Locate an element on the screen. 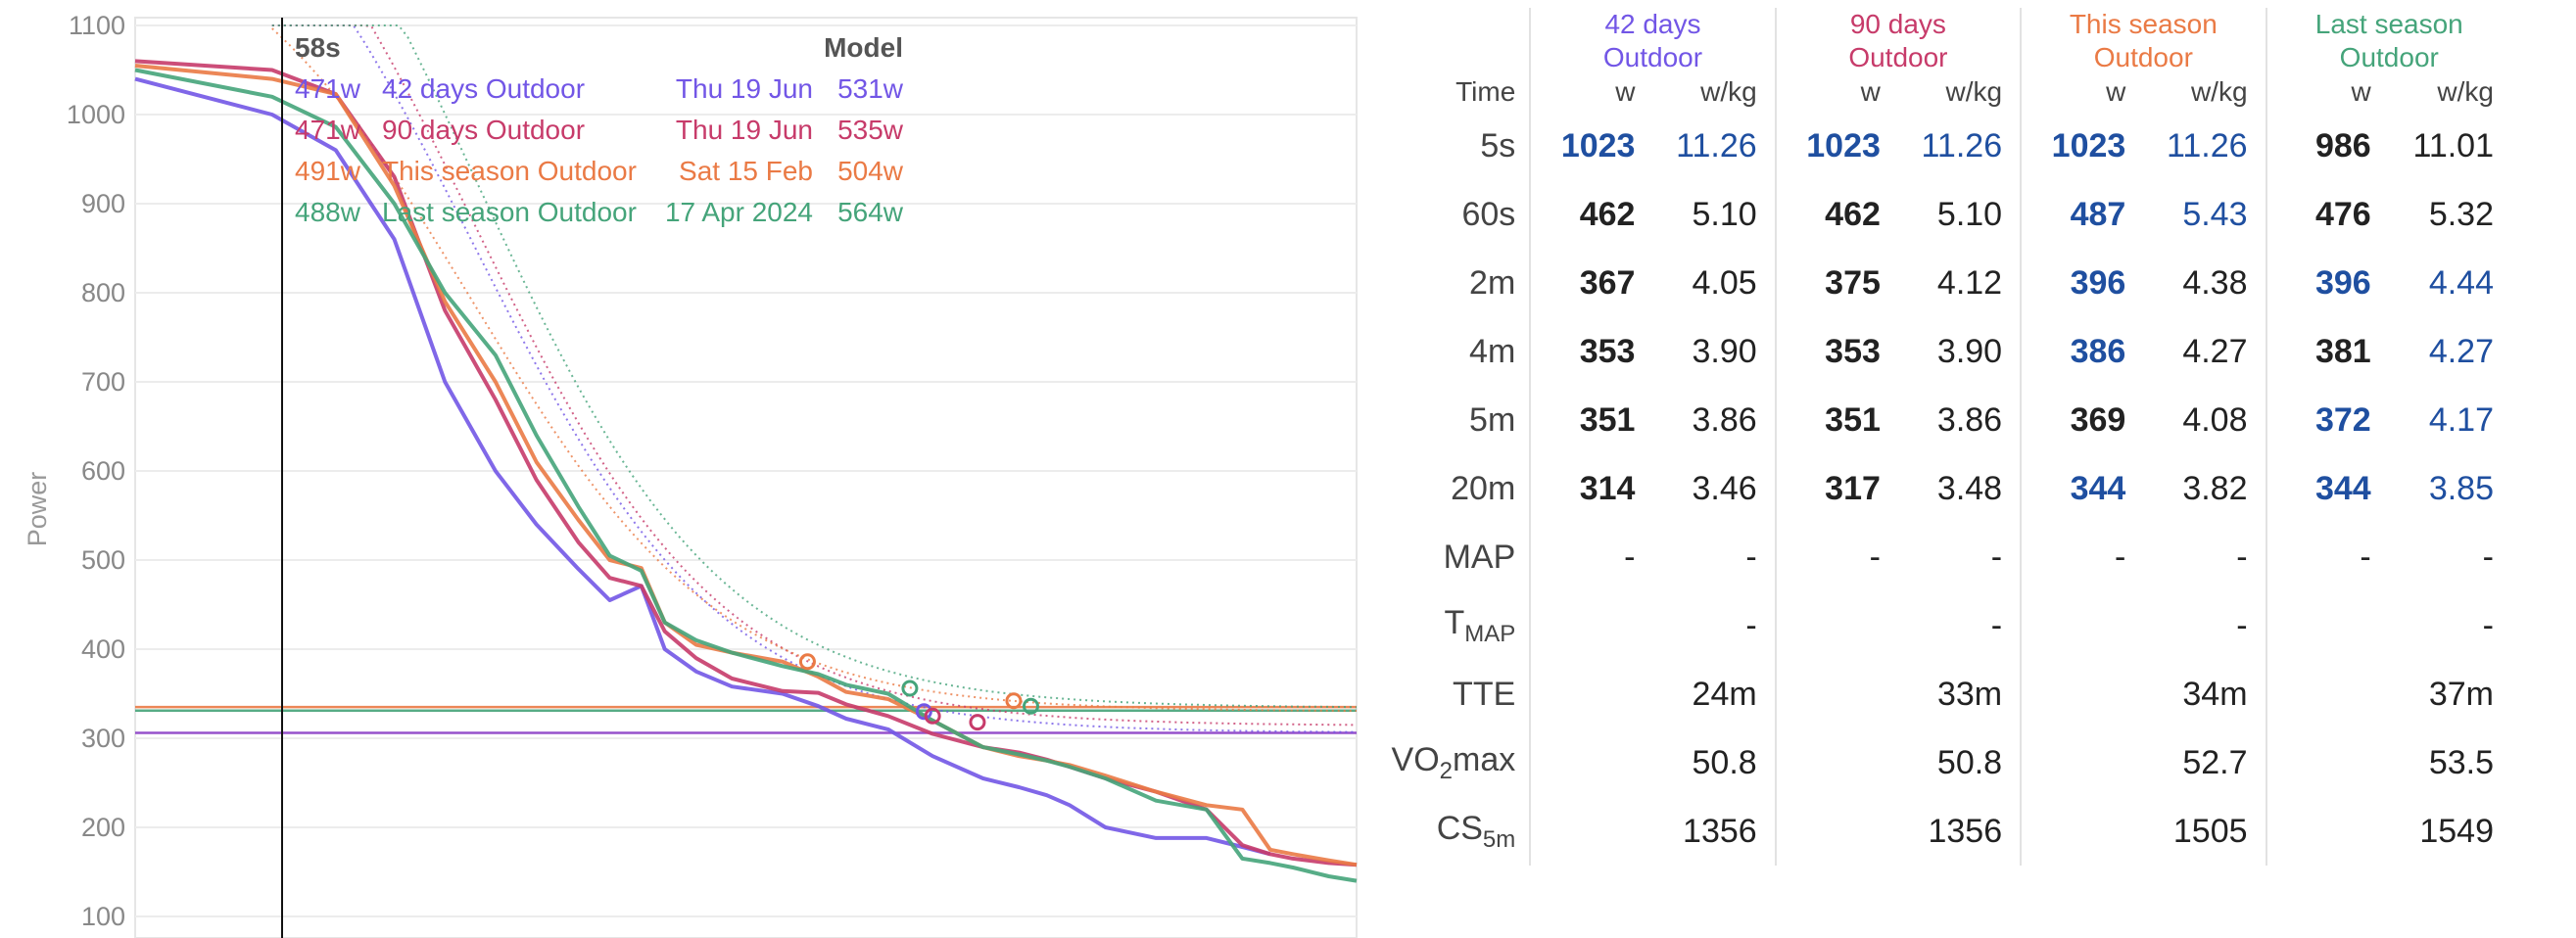 The width and height of the screenshot is (2576, 938). cell-wkg: 4.27 is located at coordinates (2215, 351).